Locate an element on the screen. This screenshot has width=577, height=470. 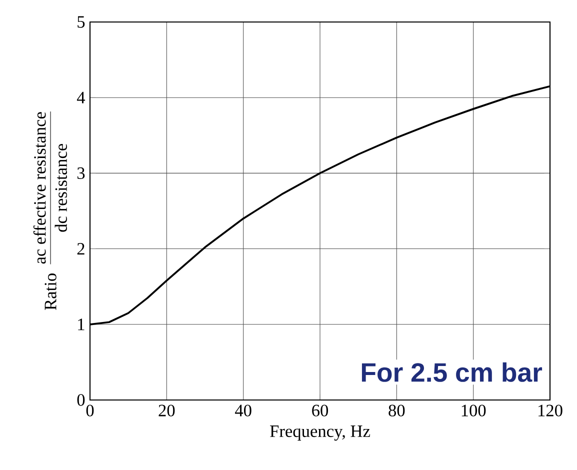
x-tick-label: 20 is located at coordinates (166, 410).